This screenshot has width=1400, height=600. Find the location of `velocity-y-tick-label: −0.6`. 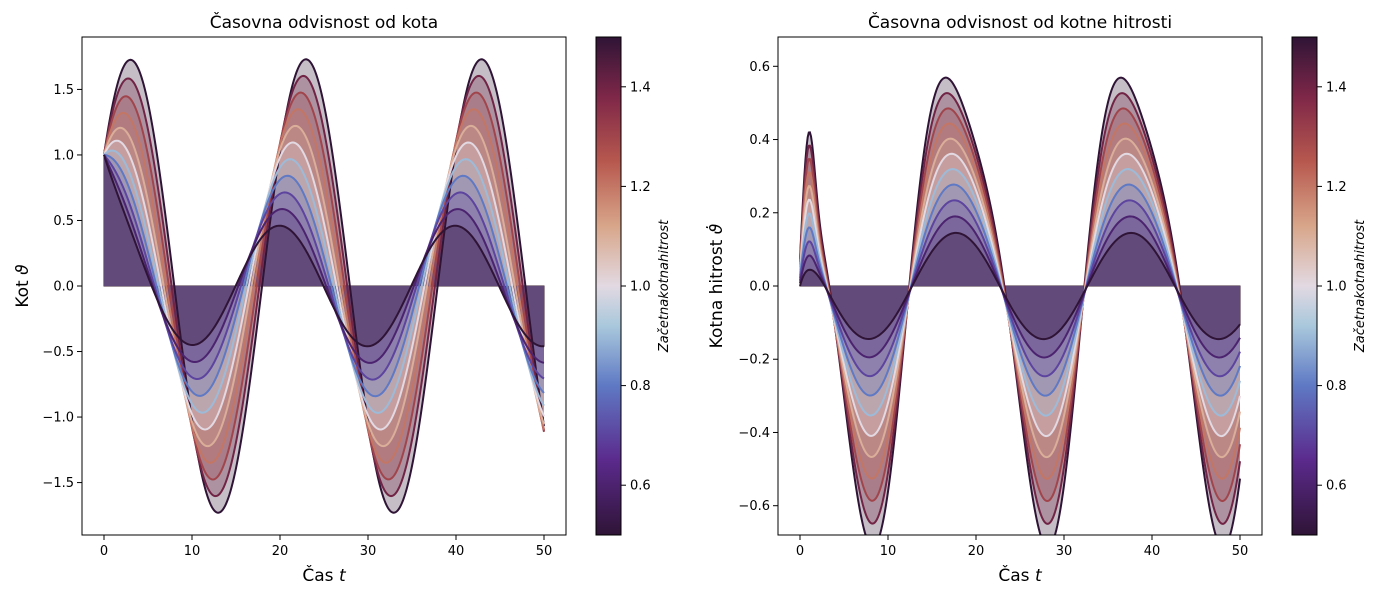

velocity-y-tick-label: −0.6 is located at coordinates (754, 506).